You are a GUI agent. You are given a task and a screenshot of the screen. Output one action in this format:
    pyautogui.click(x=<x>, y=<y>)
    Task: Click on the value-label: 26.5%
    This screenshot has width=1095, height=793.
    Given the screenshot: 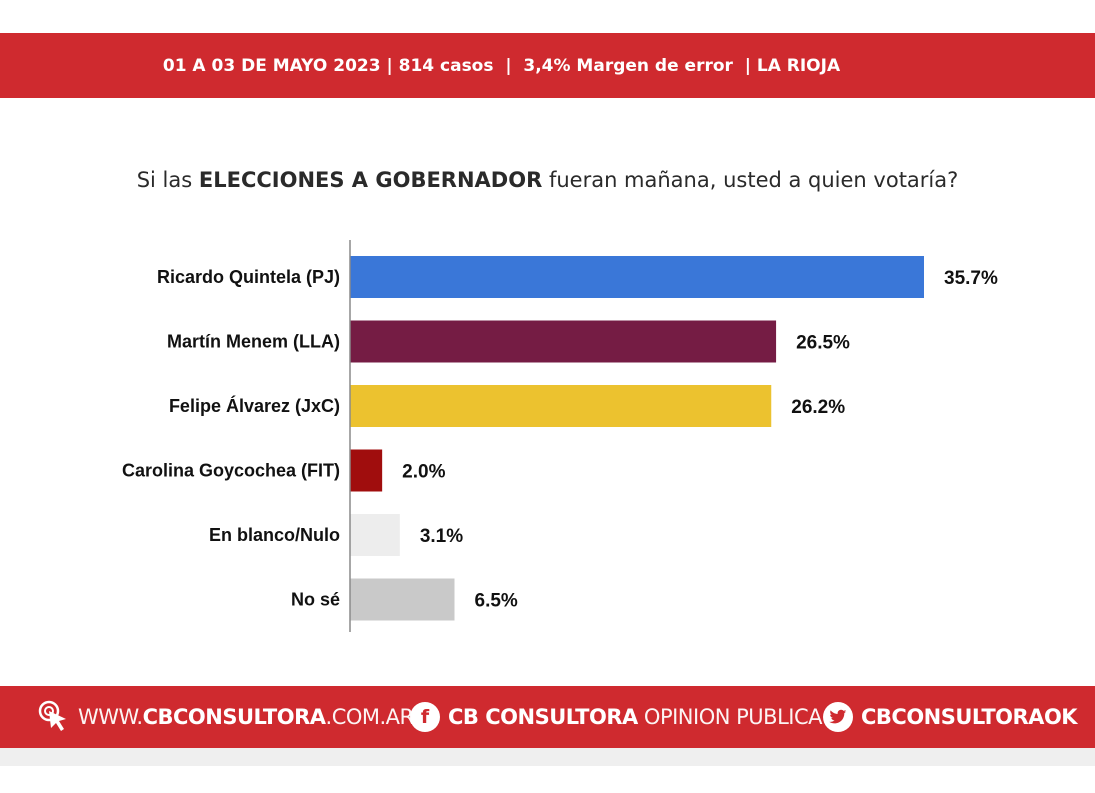 What is the action you would take?
    pyautogui.click(x=823, y=343)
    